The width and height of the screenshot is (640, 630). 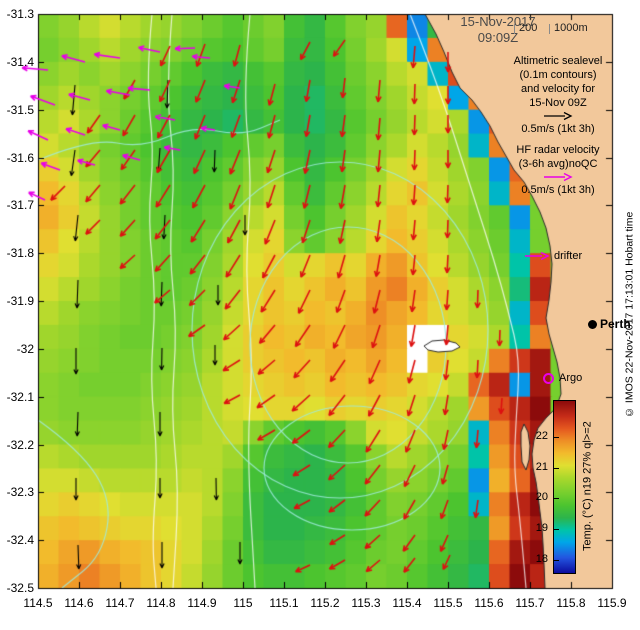 What do you see at coordinates (558, 75) in the screenshot?
I see `legend-altimetric-line: (0.1m contours)` at bounding box center [558, 75].